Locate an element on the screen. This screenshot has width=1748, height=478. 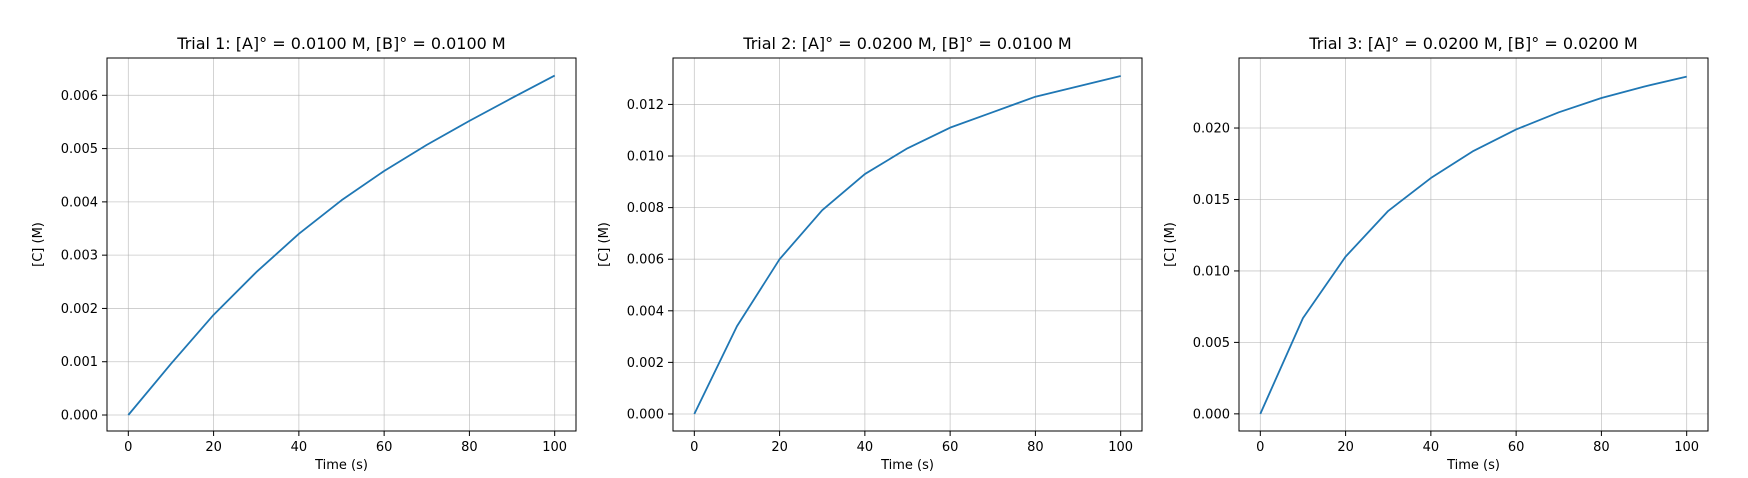
y-tick-label: 0.003 is located at coordinates (79, 256).